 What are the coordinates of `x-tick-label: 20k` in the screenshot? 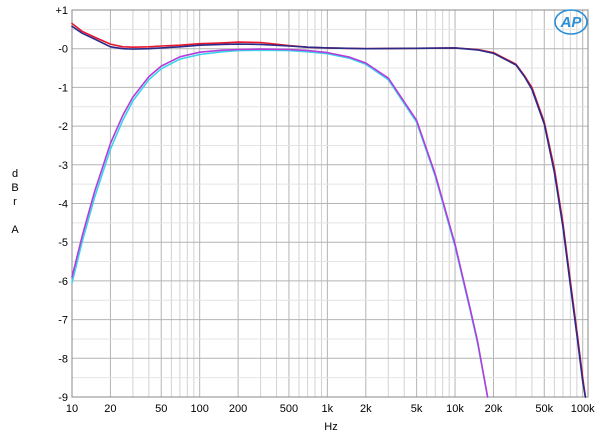 It's located at (494, 409).